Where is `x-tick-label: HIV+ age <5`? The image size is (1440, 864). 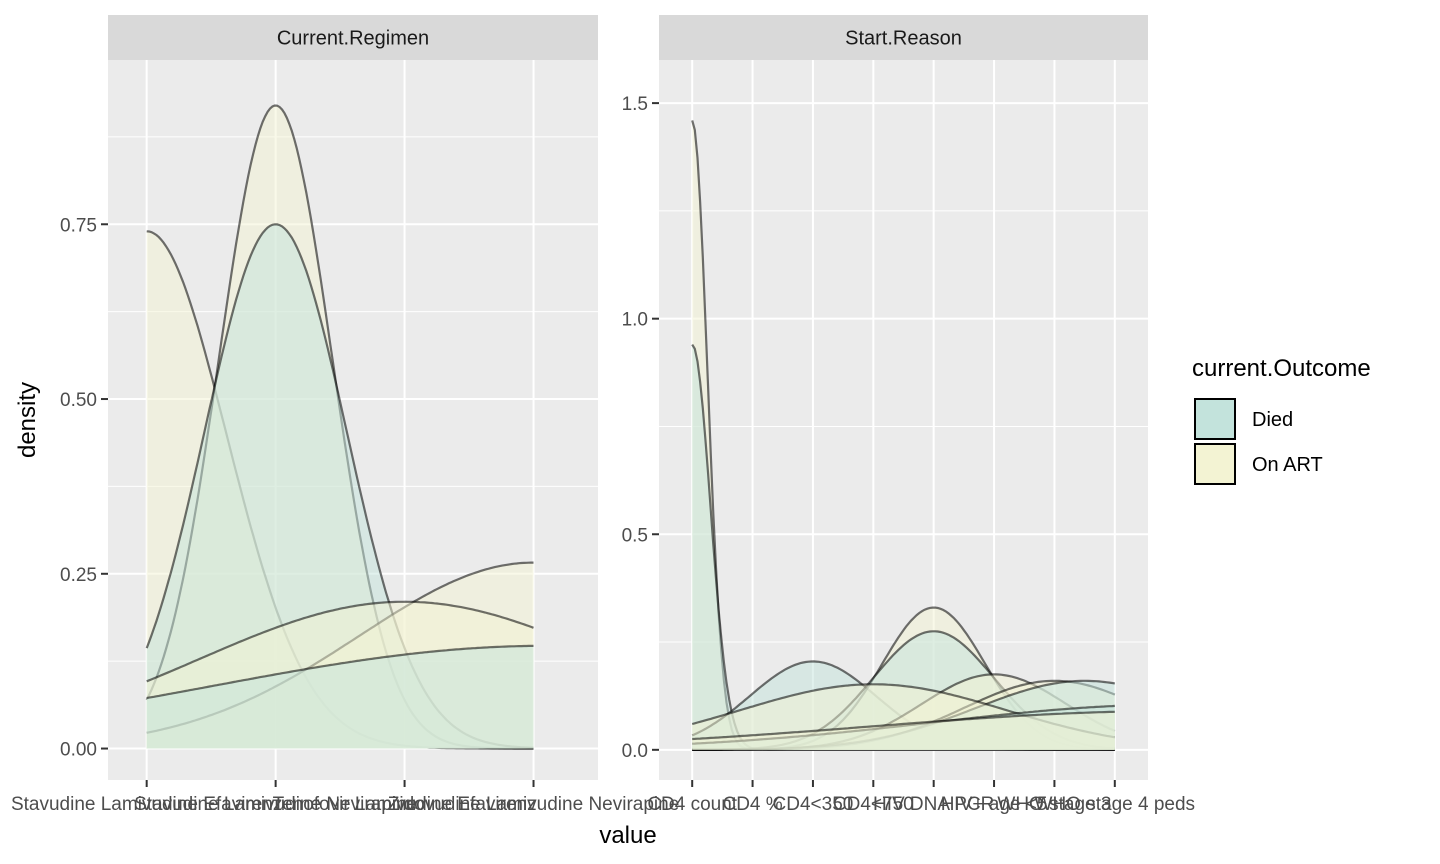
x-tick-label: HIV+ age <5 is located at coordinates (994, 804).